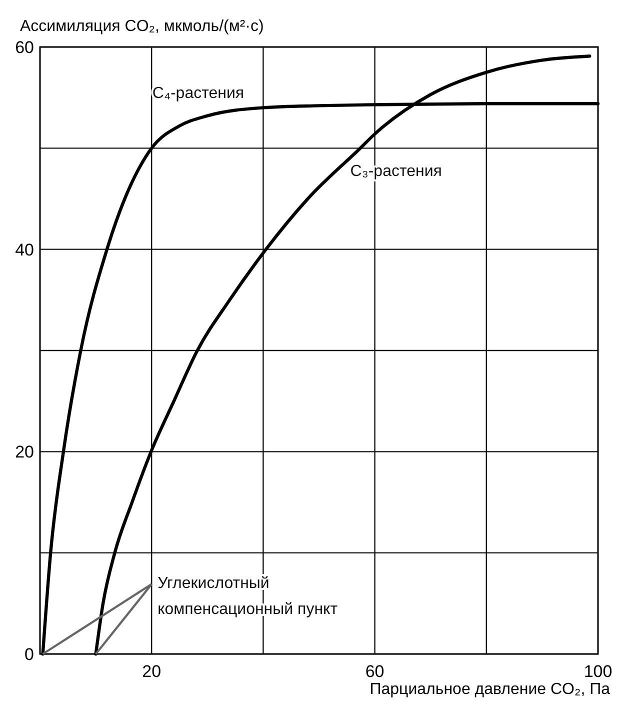 The image size is (622, 706). What do you see at coordinates (198, 93) in the screenshot?
I see `series-label: C₄-растения` at bounding box center [198, 93].